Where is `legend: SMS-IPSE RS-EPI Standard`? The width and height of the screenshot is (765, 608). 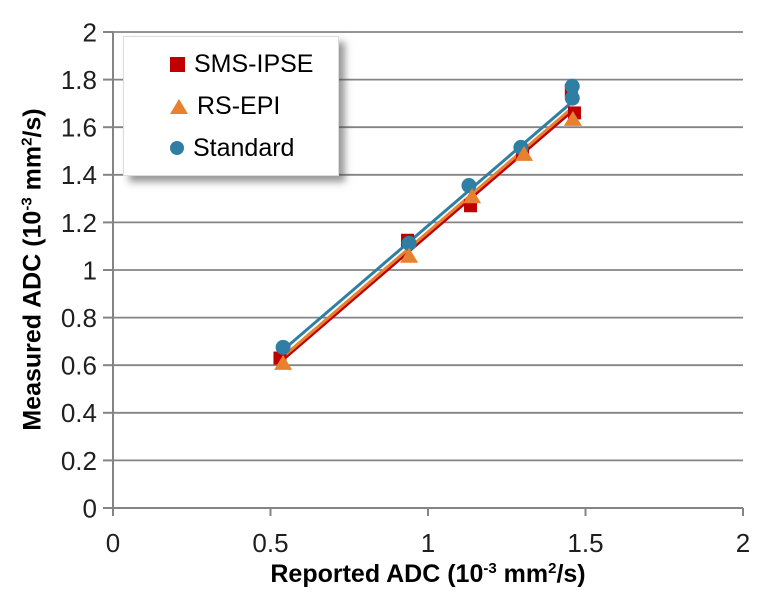
legend: SMS-IPSE RS-EPI Standard is located at coordinates (231, 106).